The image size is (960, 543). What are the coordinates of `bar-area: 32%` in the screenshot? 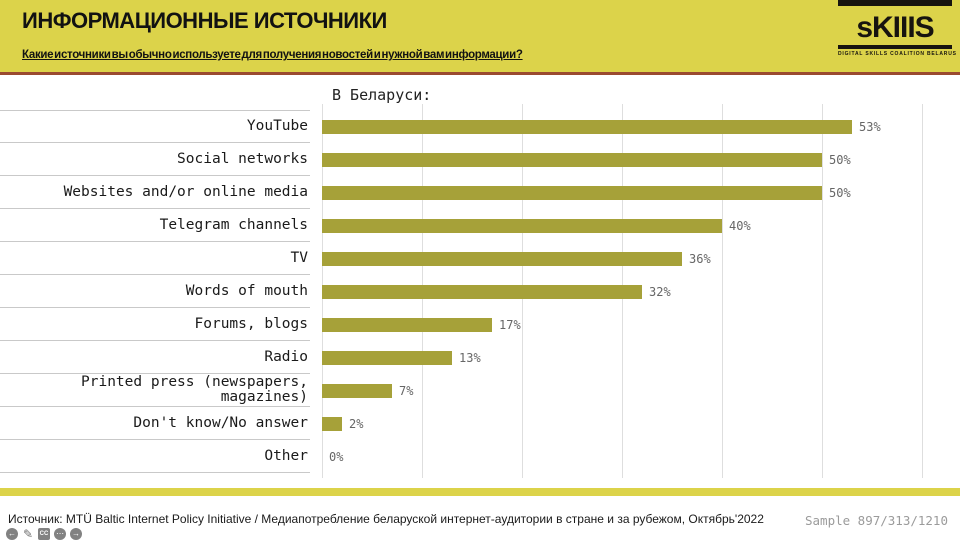 It's located at (635, 291).